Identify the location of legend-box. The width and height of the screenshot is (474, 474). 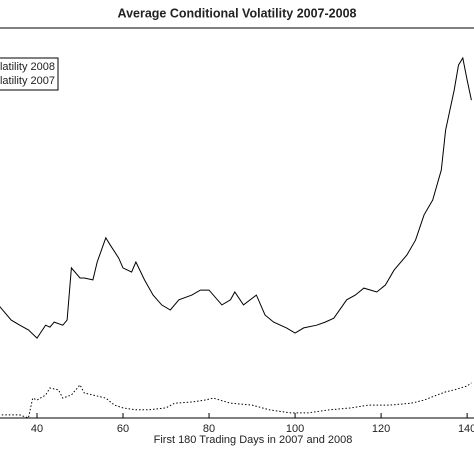
(29, 74).